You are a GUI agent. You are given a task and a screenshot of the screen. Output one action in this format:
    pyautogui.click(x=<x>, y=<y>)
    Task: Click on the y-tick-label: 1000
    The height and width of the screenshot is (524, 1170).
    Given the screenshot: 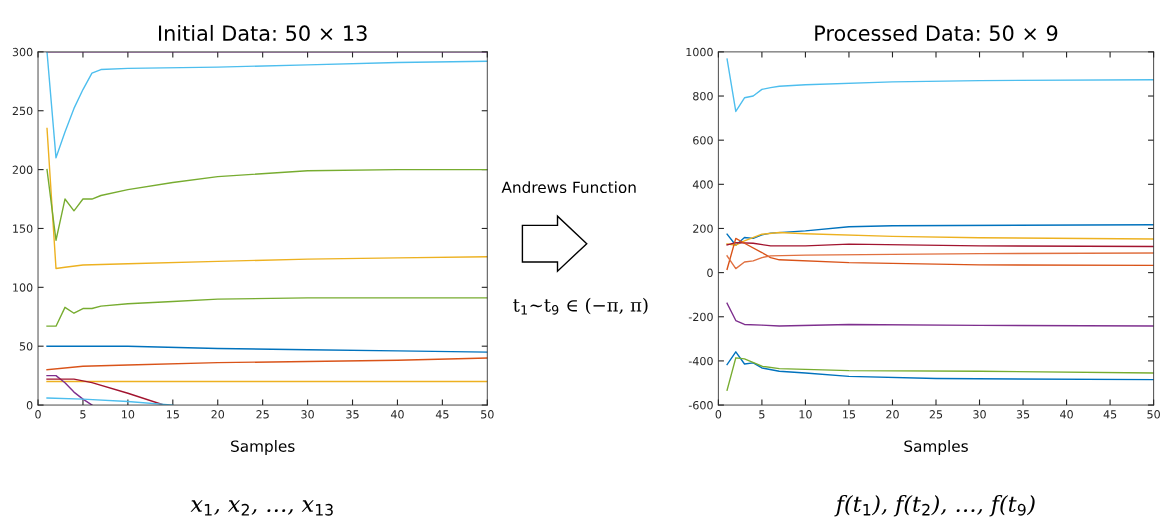 What is the action you would take?
    pyautogui.click(x=699, y=52)
    